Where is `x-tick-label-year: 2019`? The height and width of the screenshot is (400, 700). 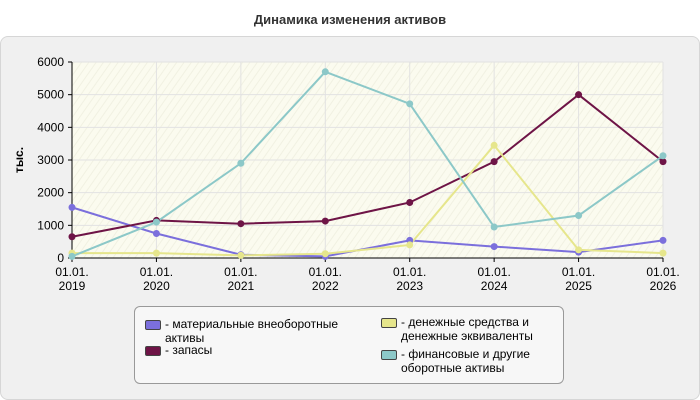
x-tick-label-year: 2019 is located at coordinates (72, 286).